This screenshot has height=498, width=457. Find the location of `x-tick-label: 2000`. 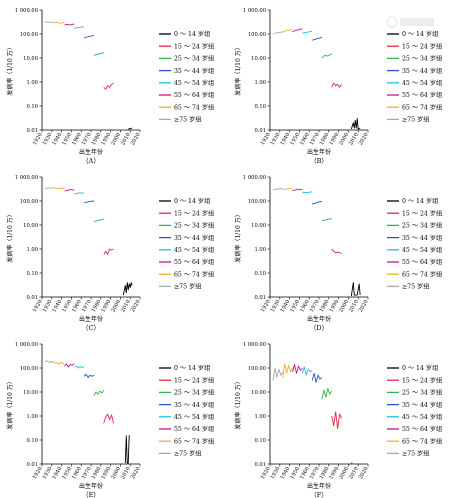

x-tick-label: 2000 is located at coordinates (116, 473).